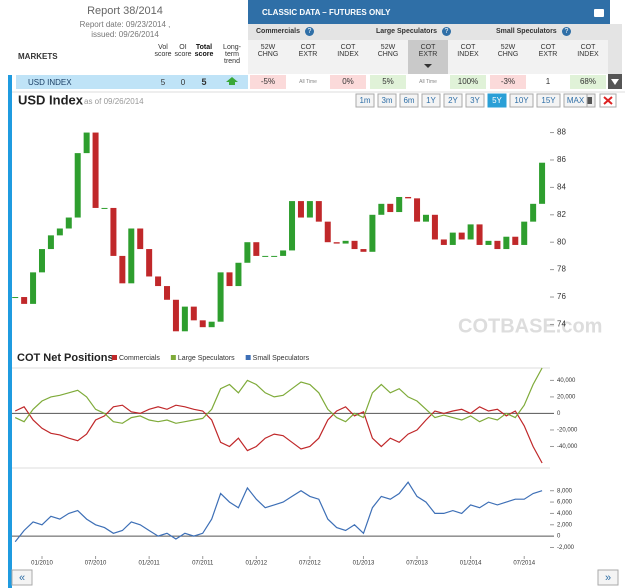 The width and height of the screenshot is (625, 588). What do you see at coordinates (348, 82) in the screenshot?
I see `cell-value: 0%` at bounding box center [348, 82].